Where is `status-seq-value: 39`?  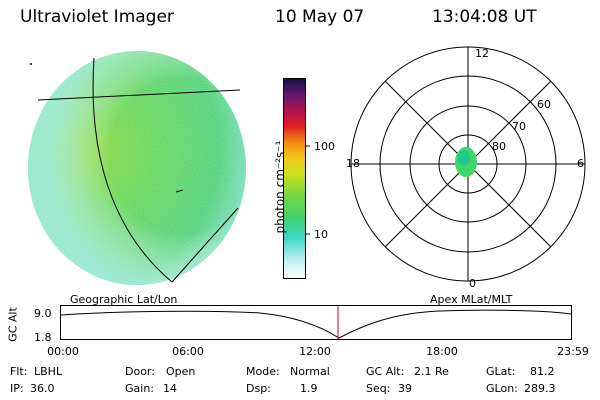
status-seq-value: 39 is located at coordinates (405, 388).